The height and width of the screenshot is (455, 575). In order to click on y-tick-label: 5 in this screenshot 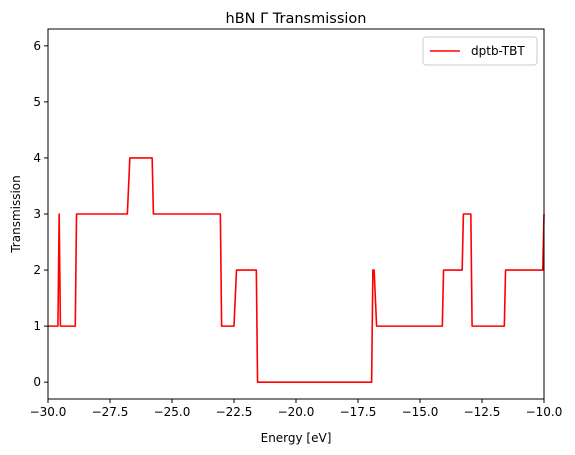, I will do `click(37, 102)`.